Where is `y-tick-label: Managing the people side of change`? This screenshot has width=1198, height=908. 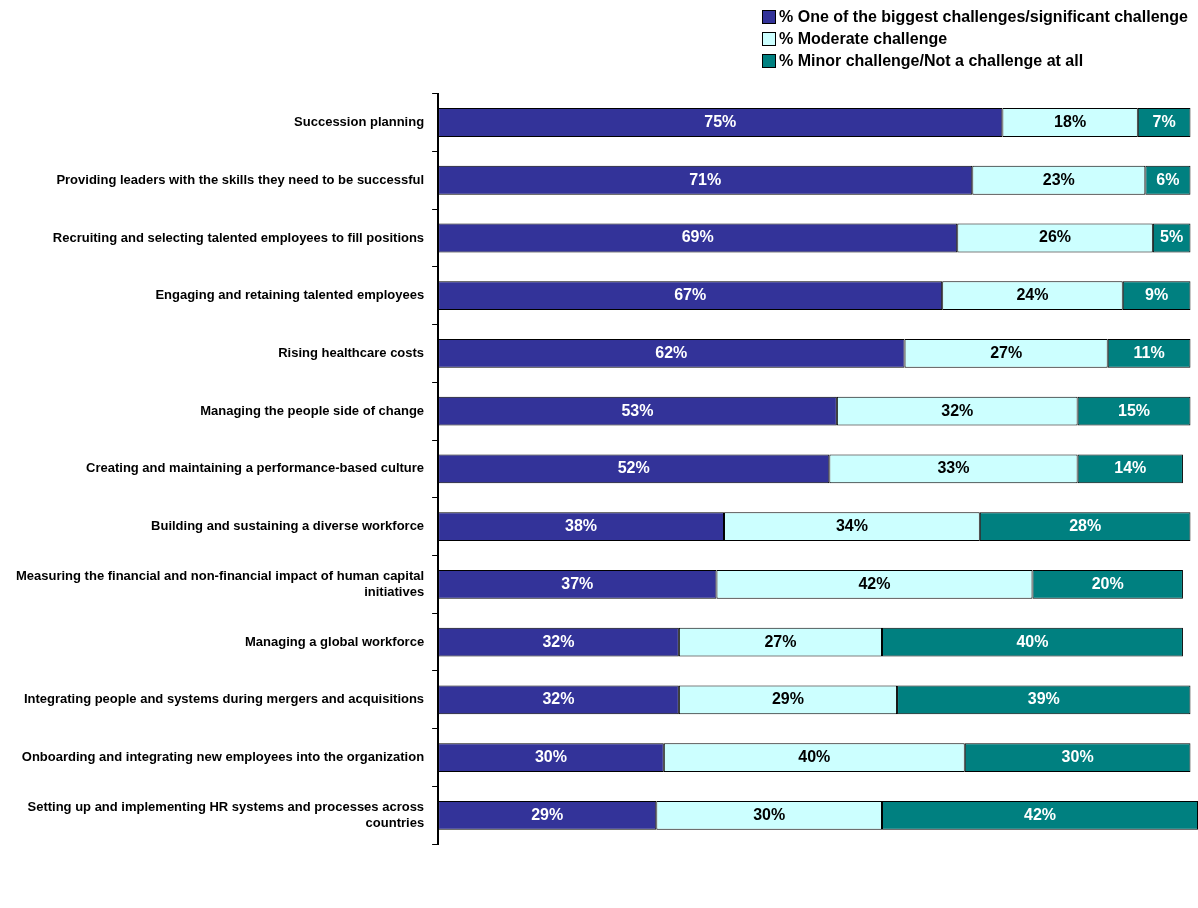 y-tick-label: Managing the people side of change is located at coordinates (312, 410).